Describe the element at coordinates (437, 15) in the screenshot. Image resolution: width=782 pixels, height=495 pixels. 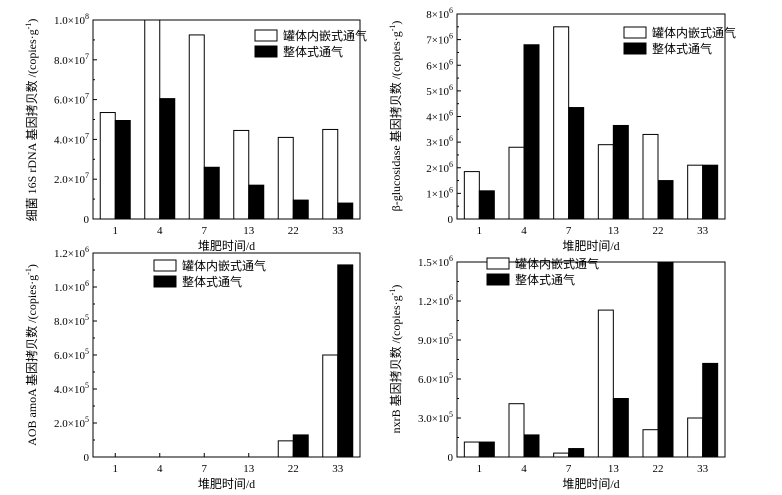
I see `y-tick-label-base: 8×10` at that location.